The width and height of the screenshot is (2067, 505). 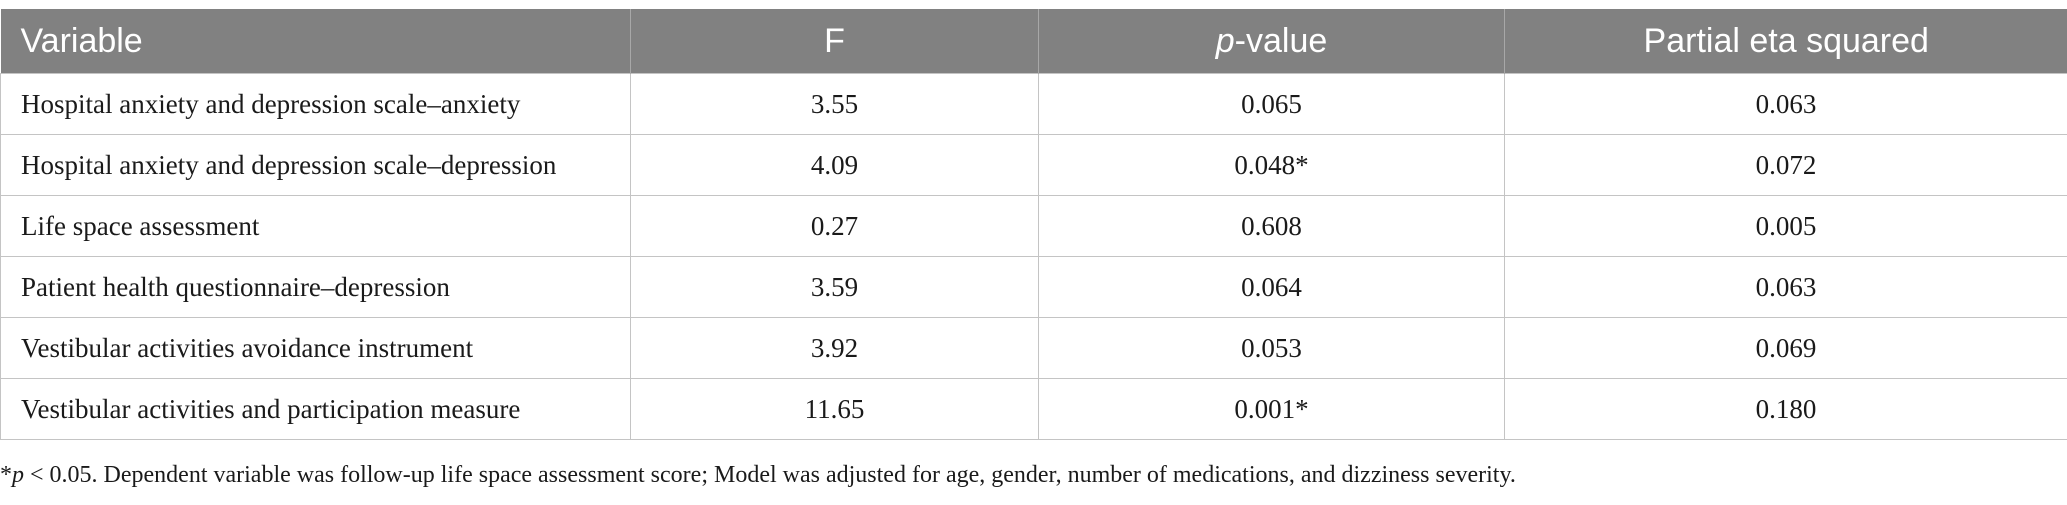 What do you see at coordinates (315, 287) in the screenshot?
I see `cell-variable: Patient health questionnaire–depression` at bounding box center [315, 287].